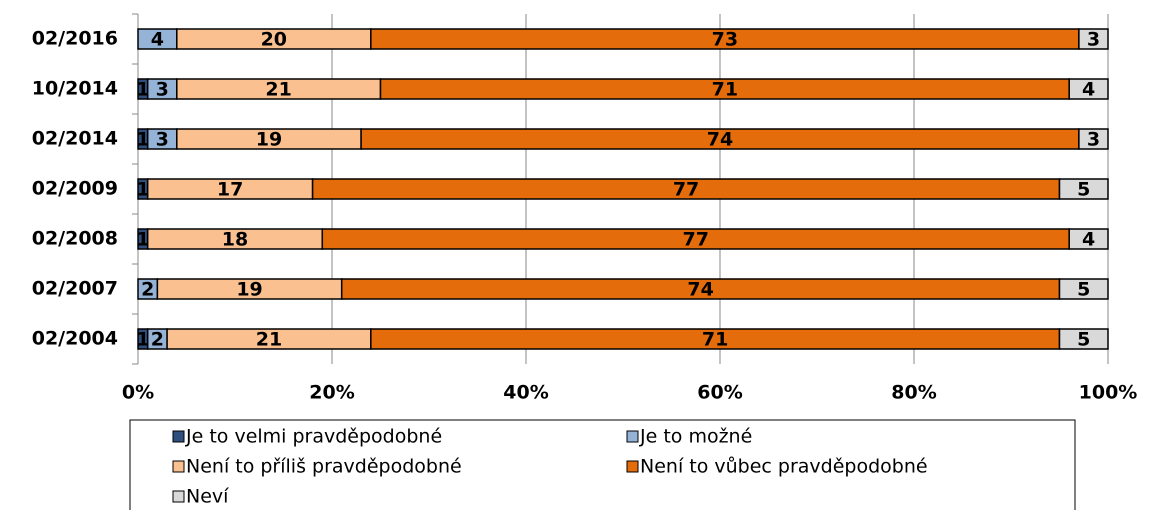  I want to click on y-tick-label: 02/2016, so click(75, 39).